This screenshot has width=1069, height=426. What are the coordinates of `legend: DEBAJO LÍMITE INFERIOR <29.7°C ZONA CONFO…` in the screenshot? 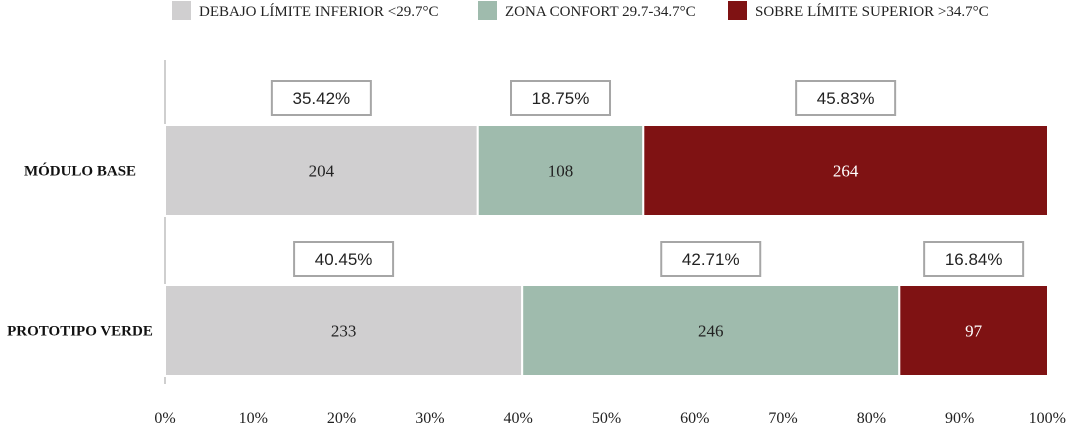 It's located at (580, 10).